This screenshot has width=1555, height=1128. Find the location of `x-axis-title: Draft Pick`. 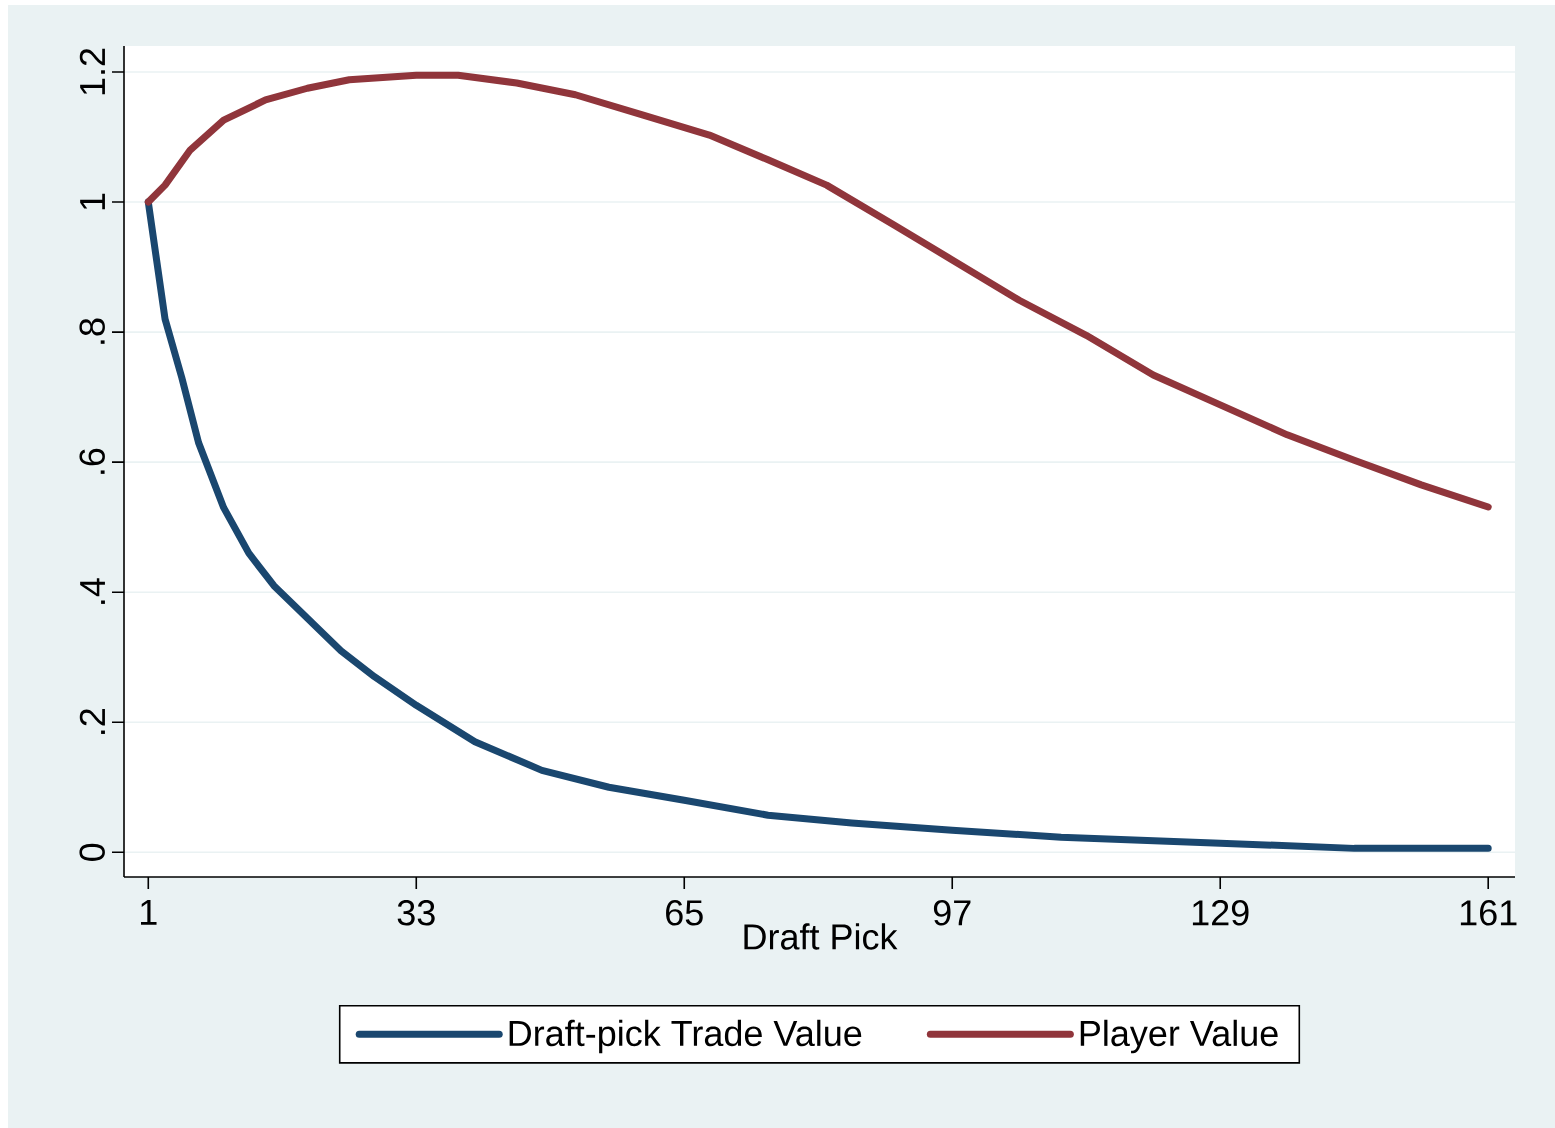

x-axis-title: Draft Pick is located at coordinates (821, 936).